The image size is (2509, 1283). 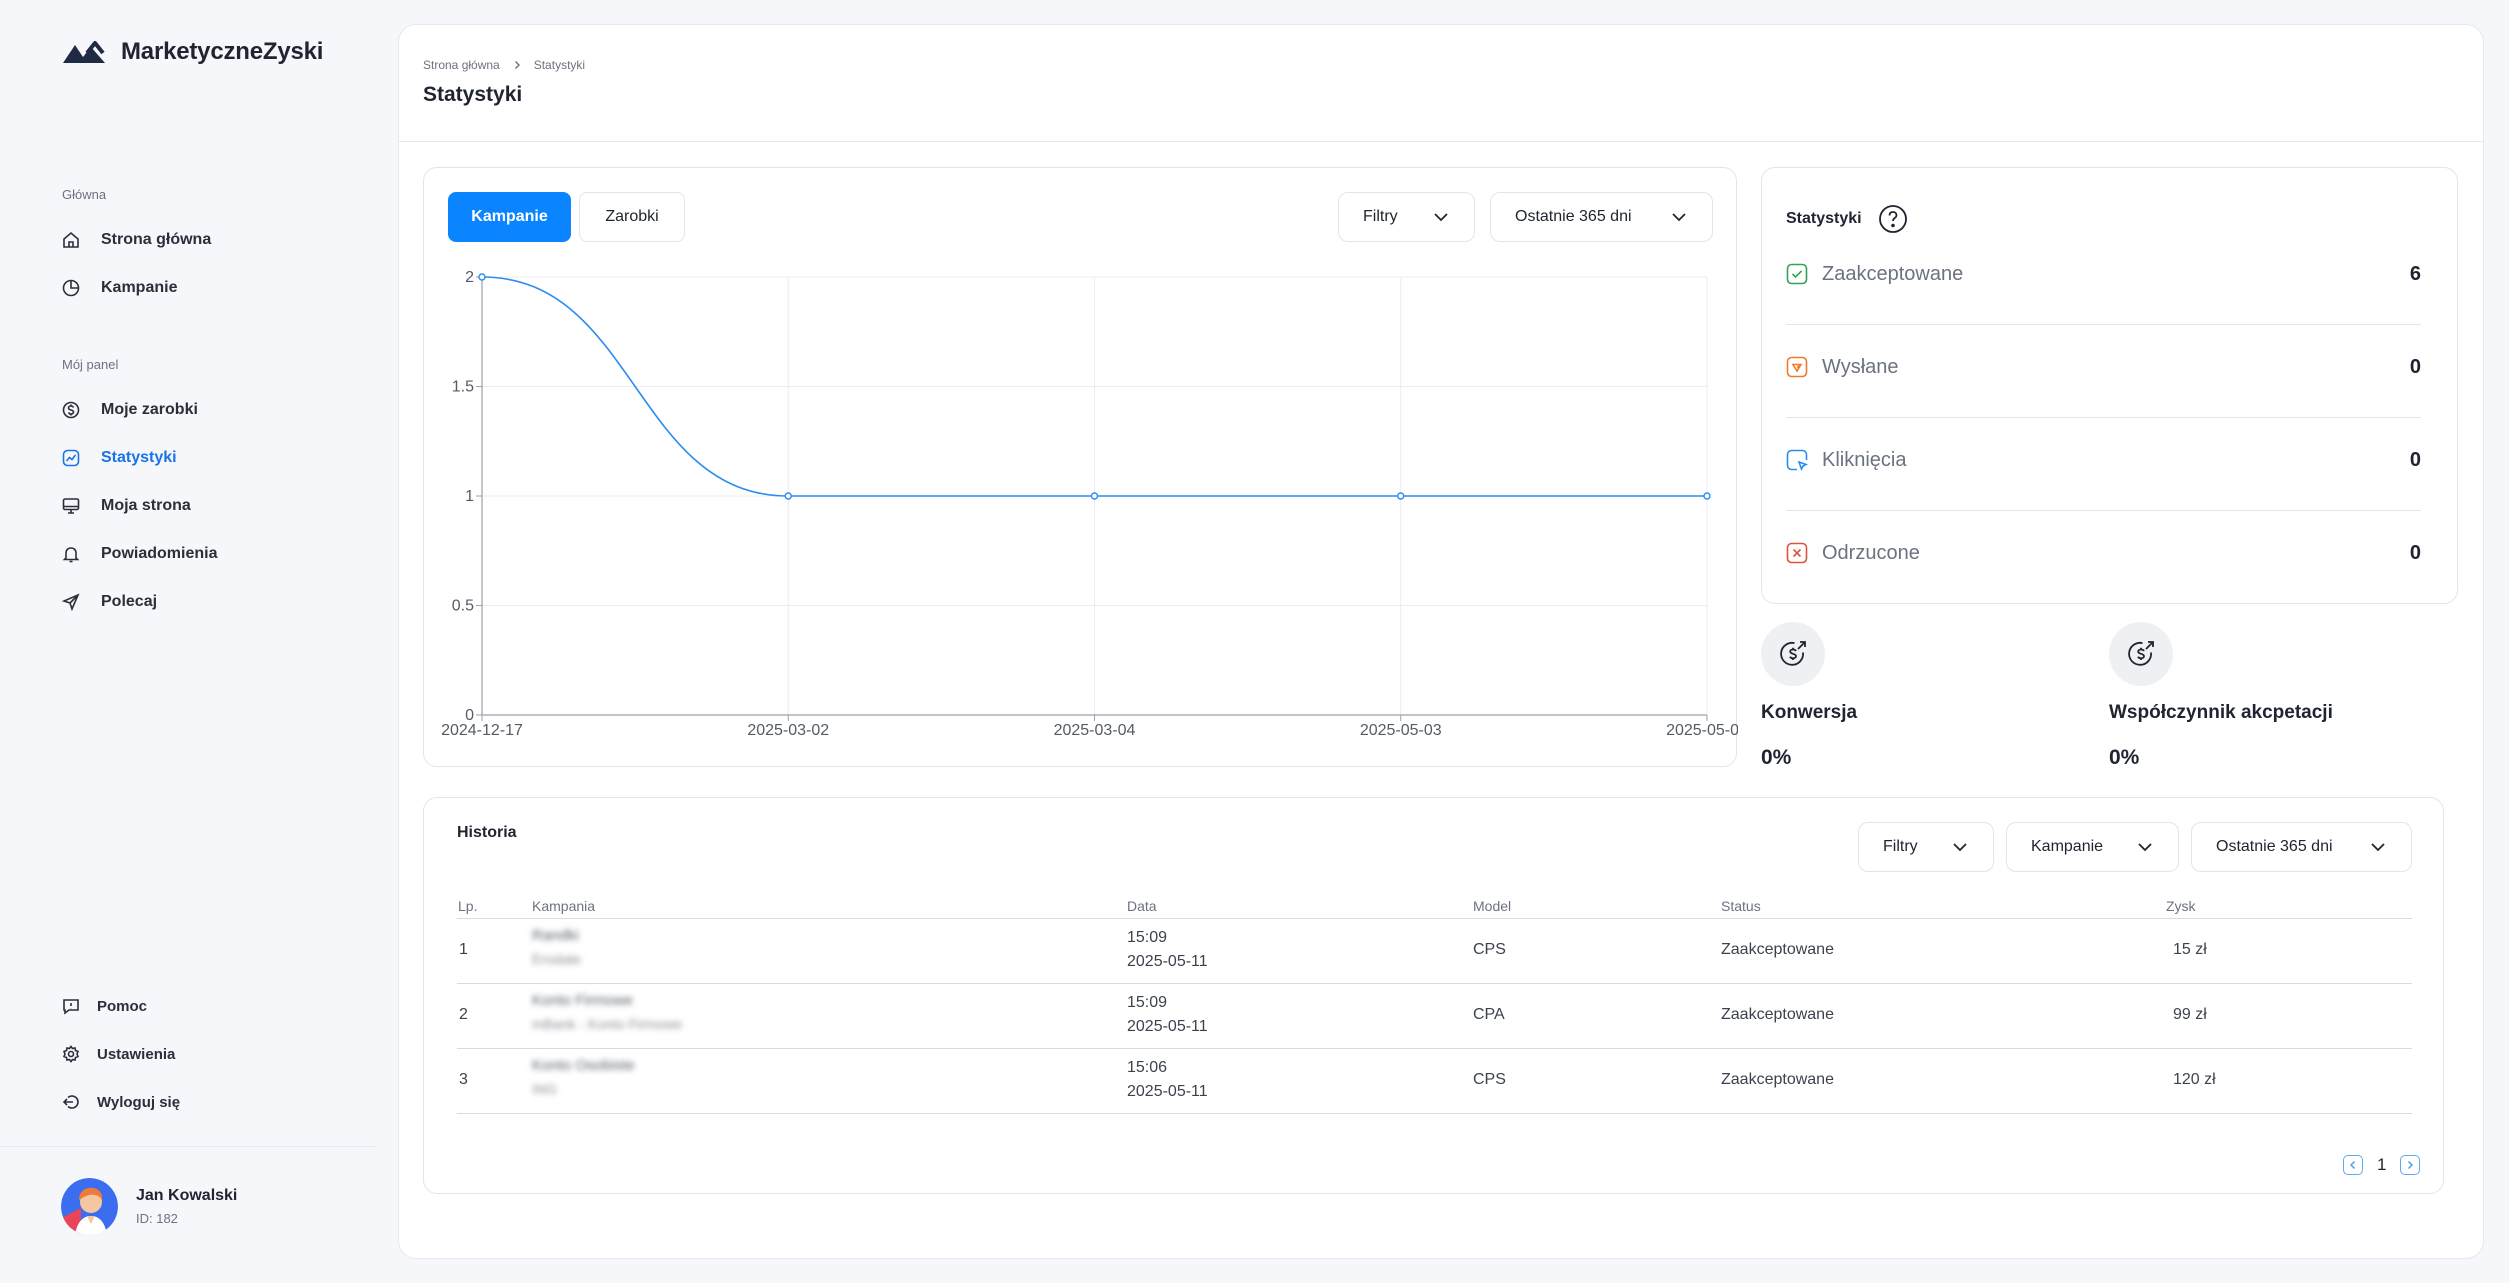 What do you see at coordinates (1741, 906) in the screenshot?
I see `column-header-status: Status` at bounding box center [1741, 906].